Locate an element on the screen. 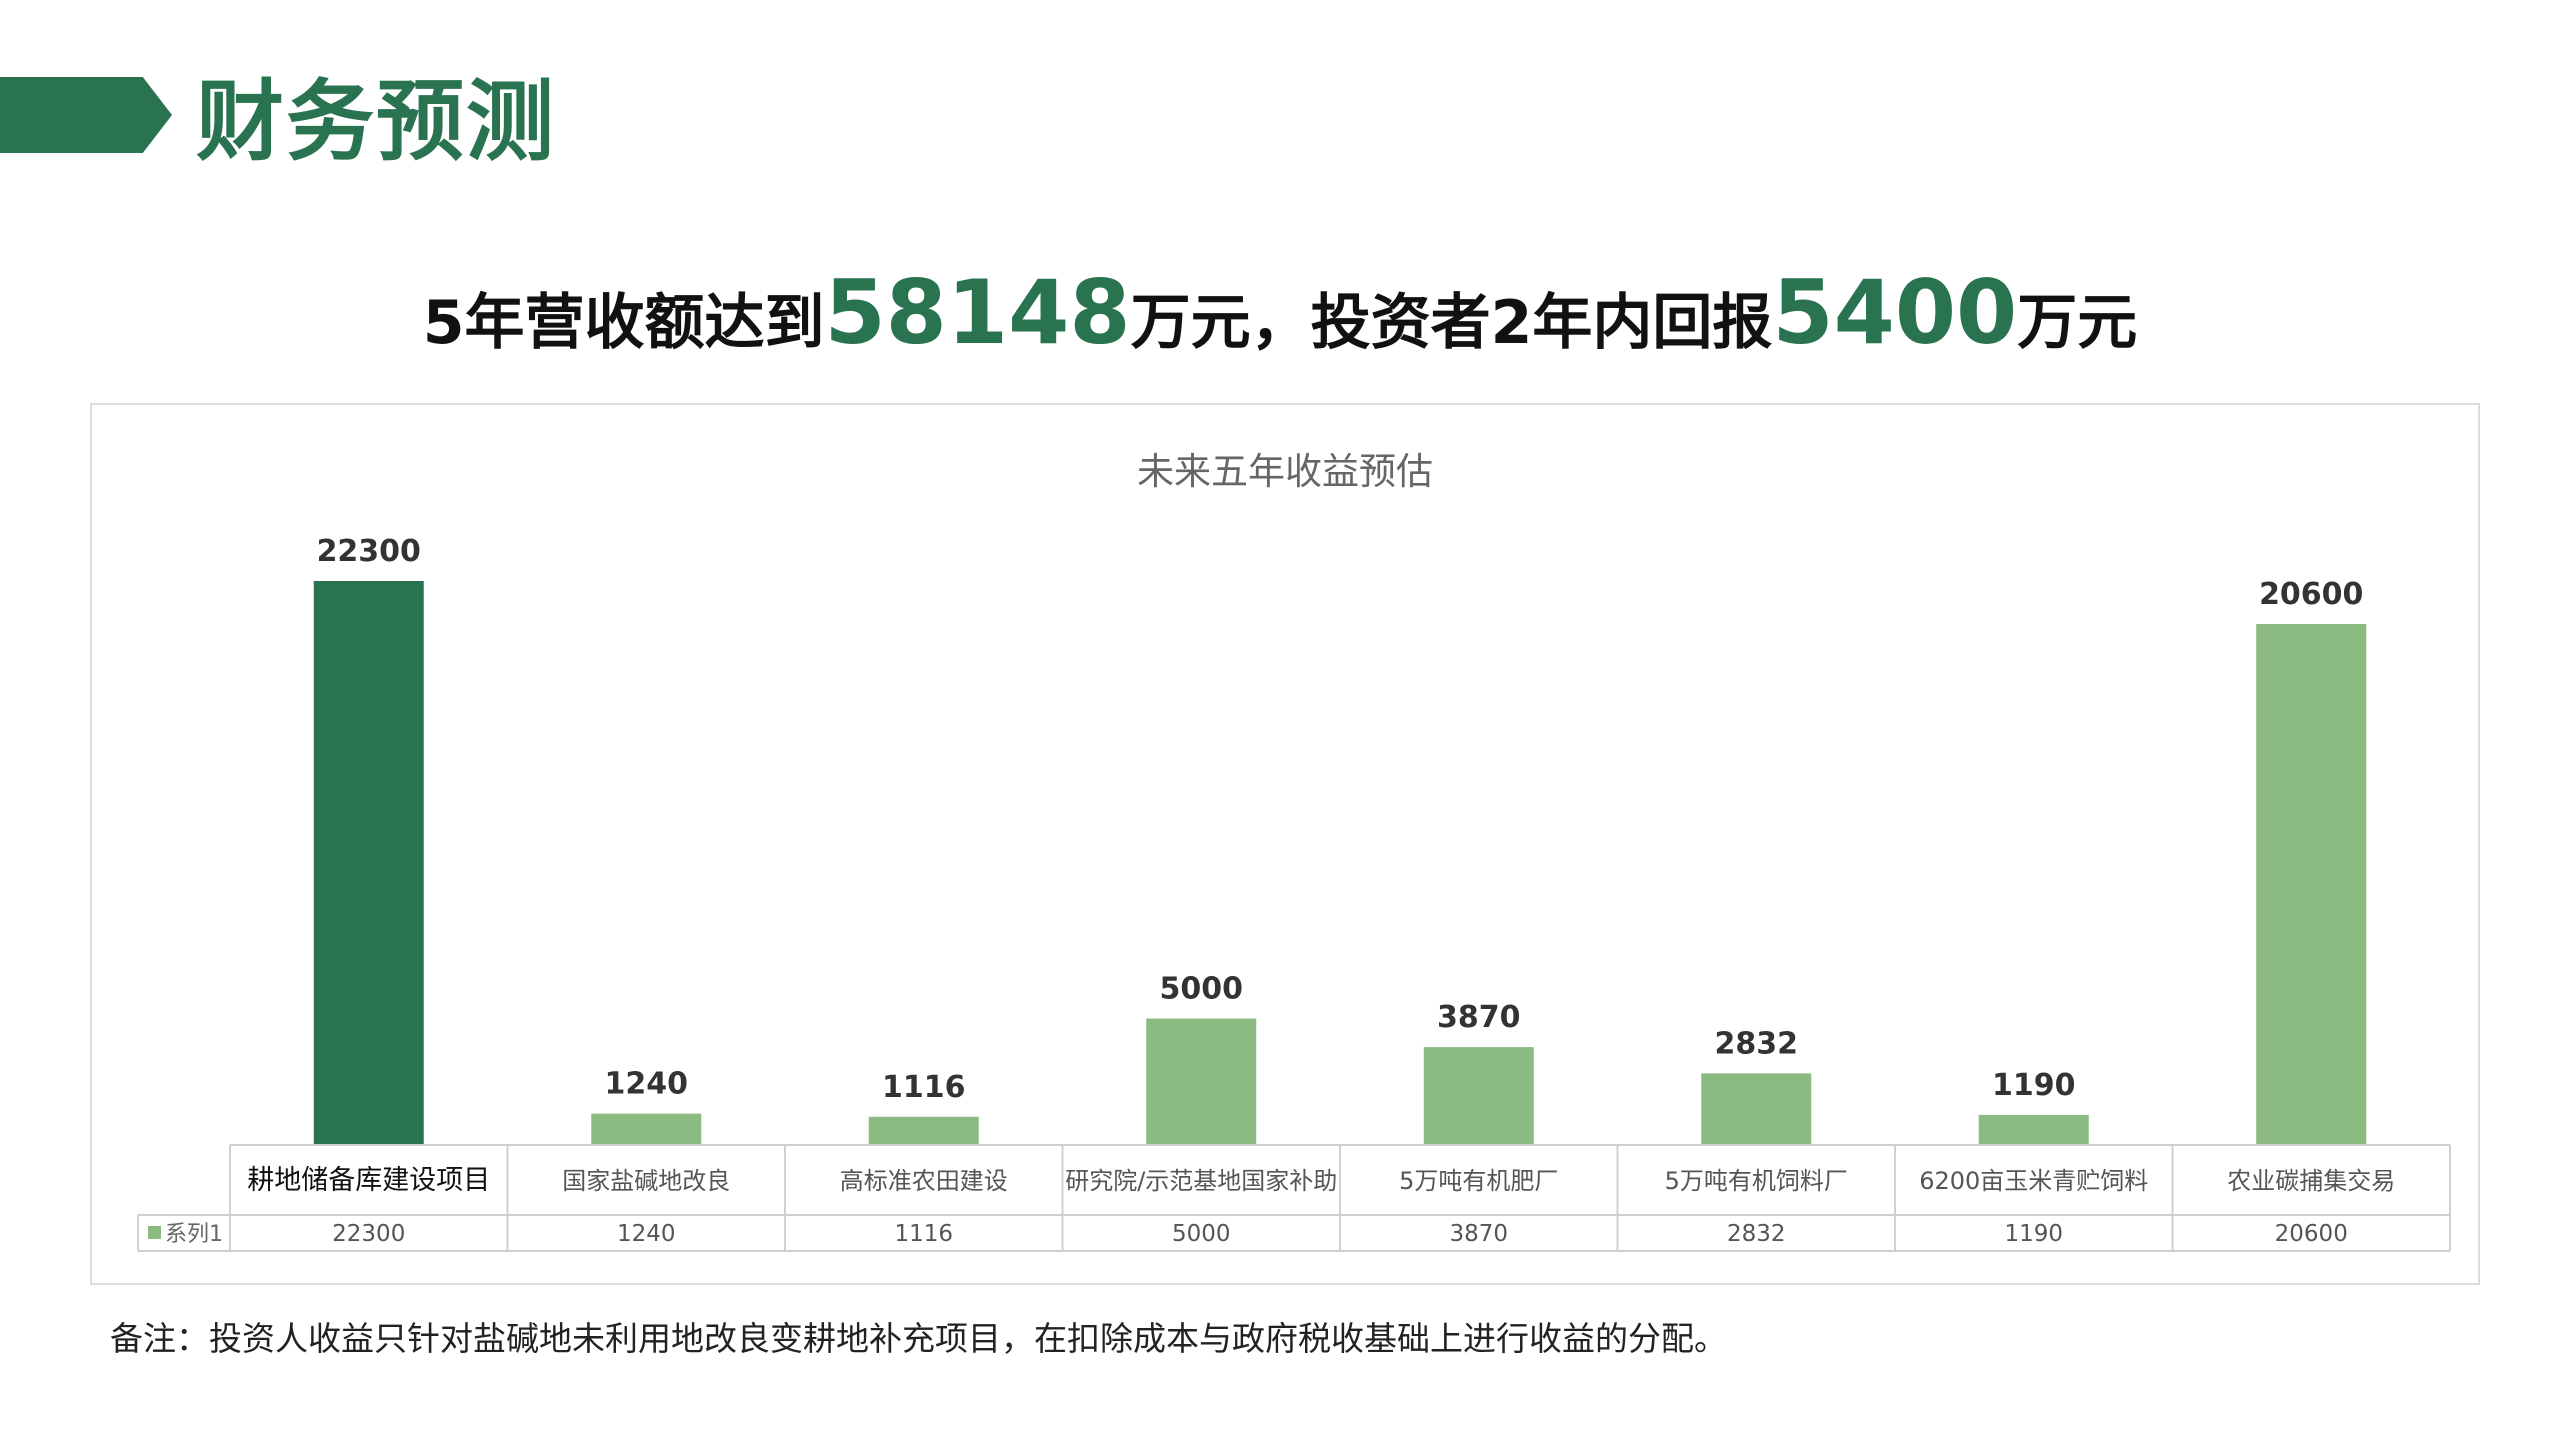  table-value-6: 2832 is located at coordinates (1756, 1234).